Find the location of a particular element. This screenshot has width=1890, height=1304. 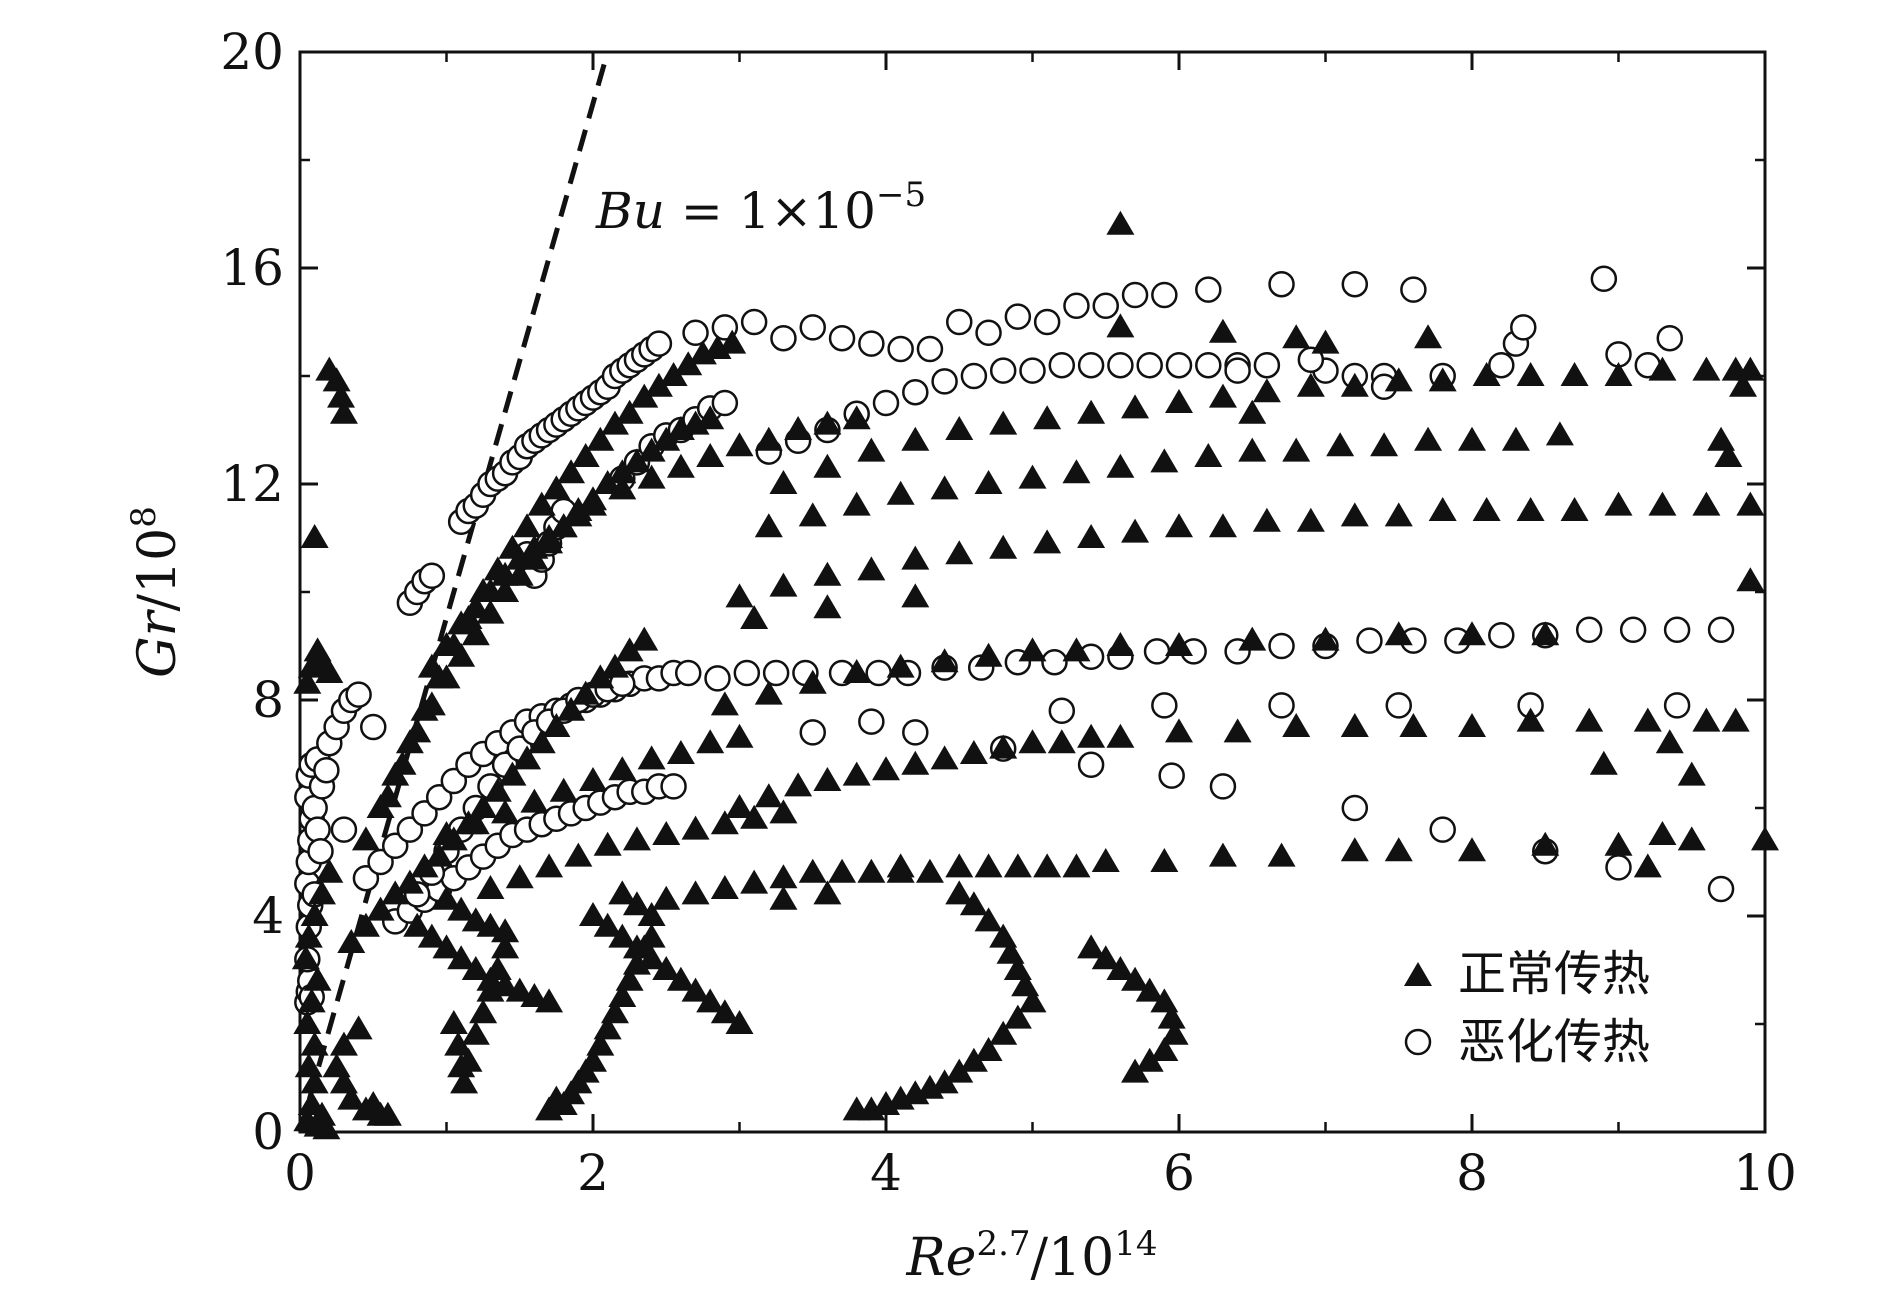

y-label-exp: 8 is located at coordinates (144, 517).